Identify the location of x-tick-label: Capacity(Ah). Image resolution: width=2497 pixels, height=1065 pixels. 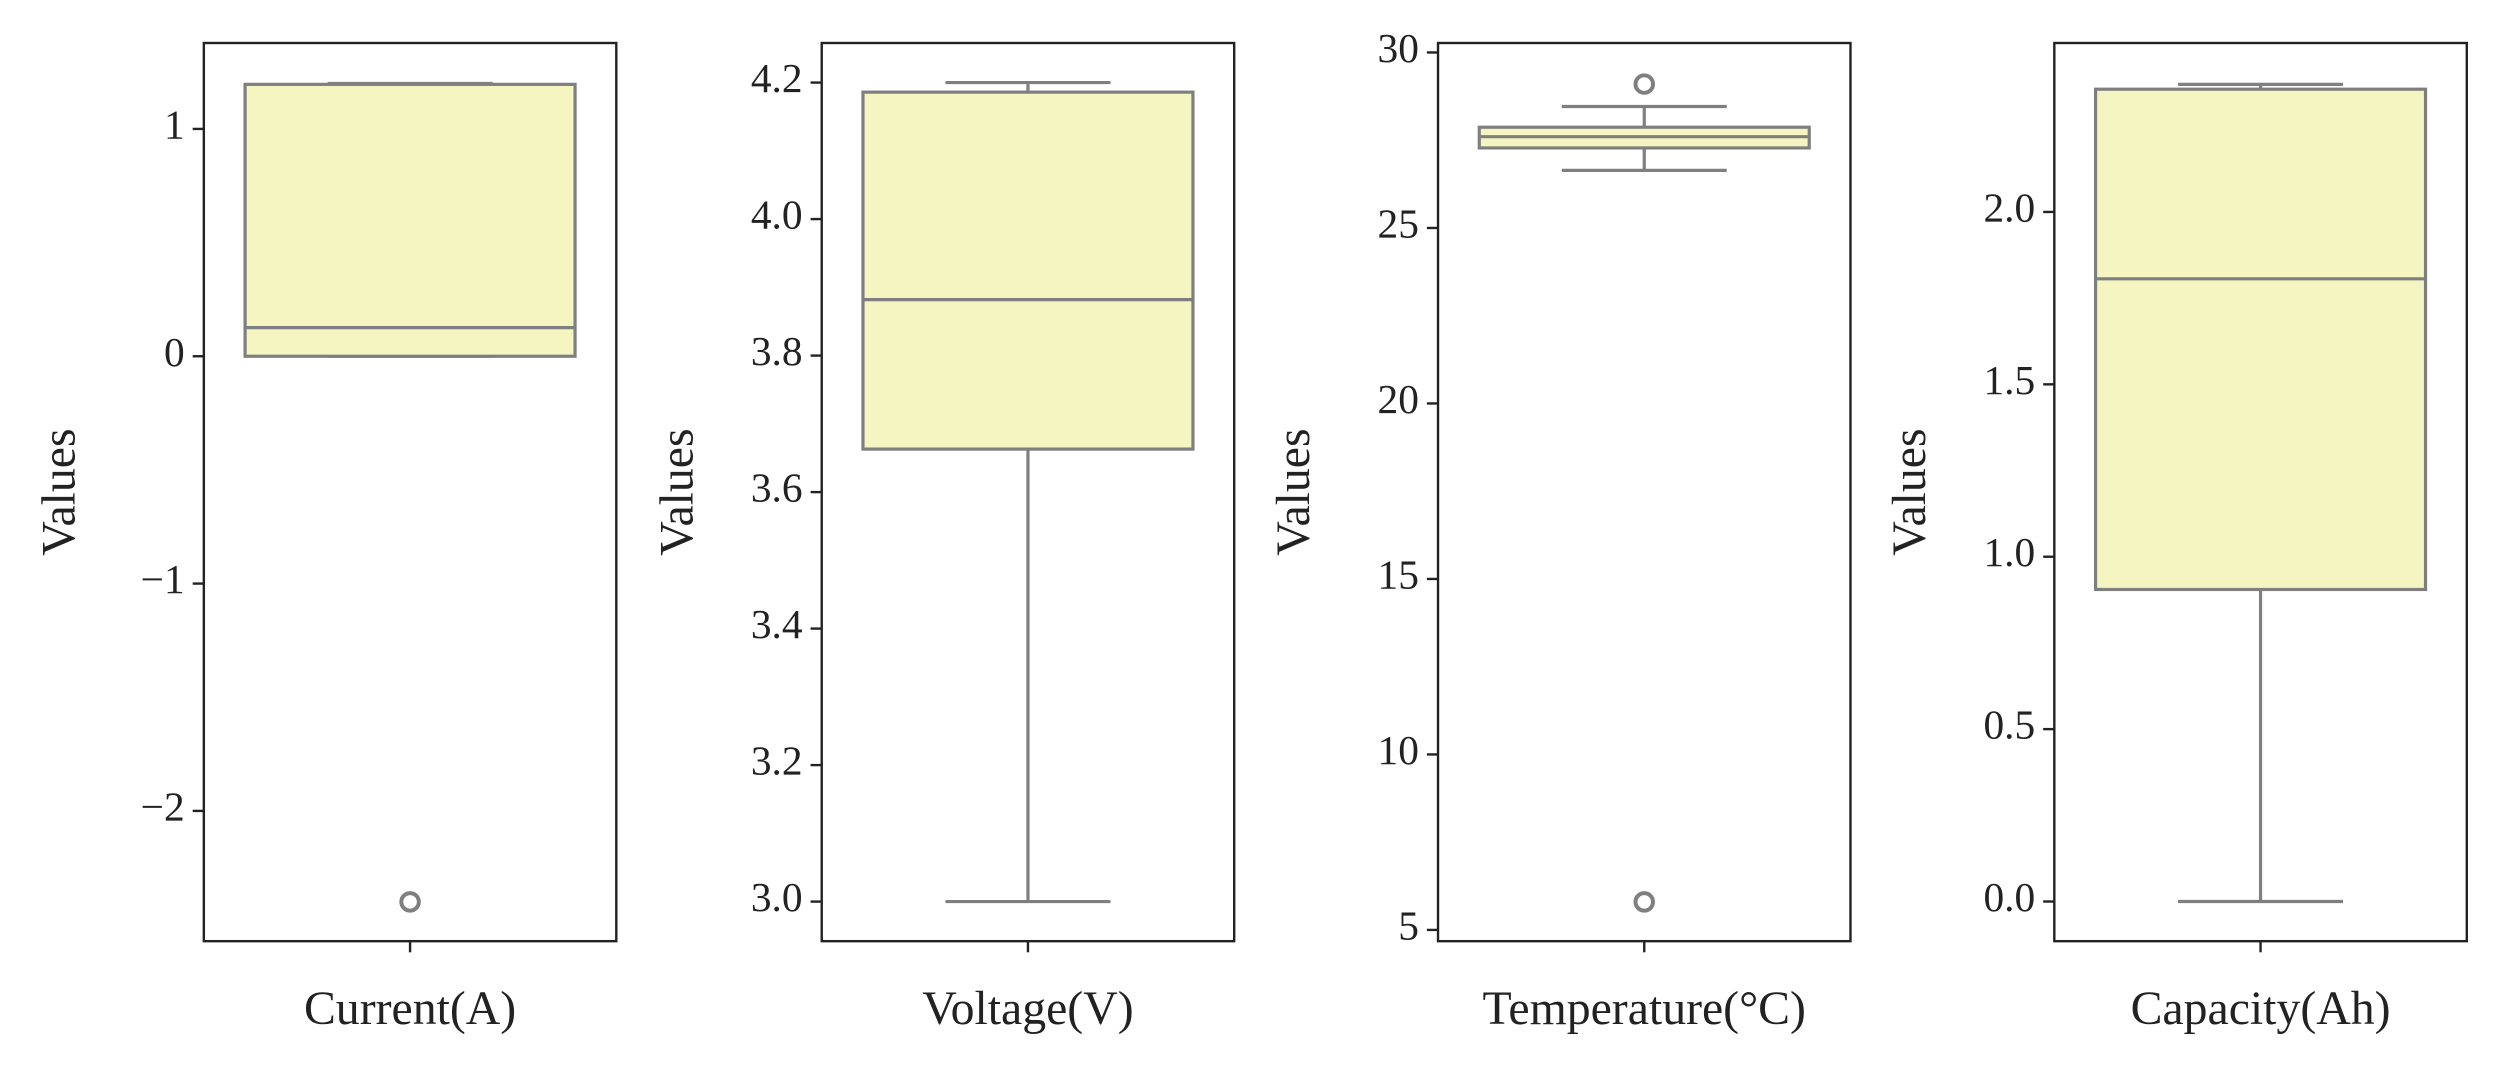
(2261, 1008).